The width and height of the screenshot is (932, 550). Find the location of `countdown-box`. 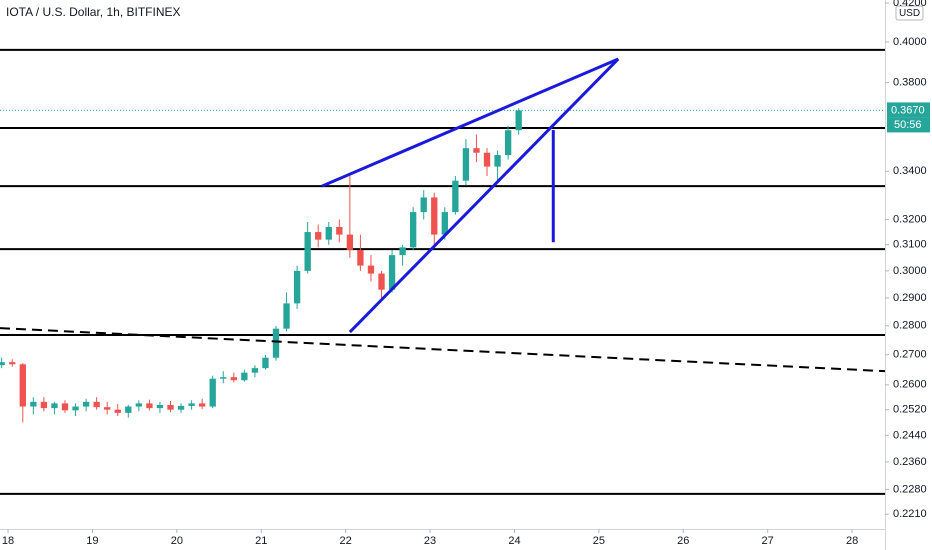

countdown-box is located at coordinates (908, 125).